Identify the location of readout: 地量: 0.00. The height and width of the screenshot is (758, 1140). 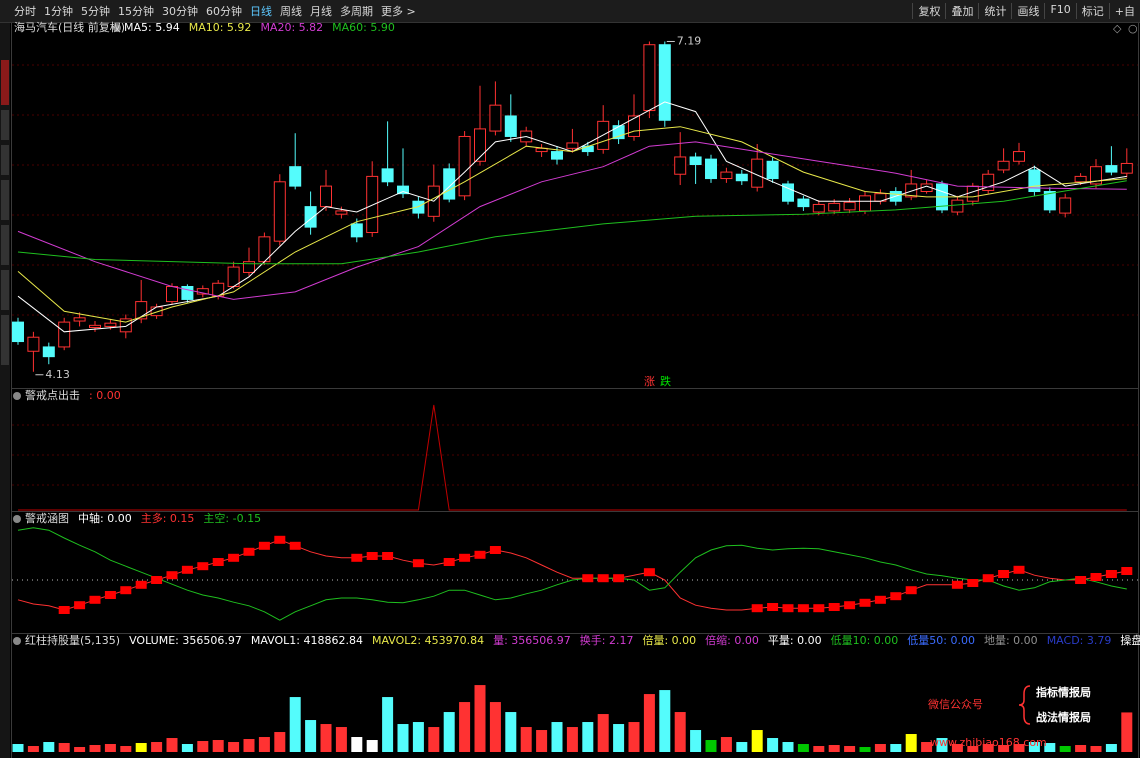
(1011, 640).